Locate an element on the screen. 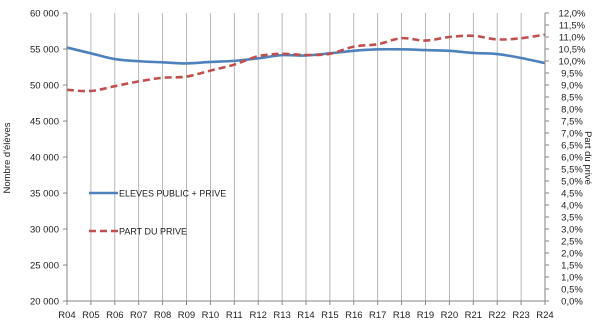 This screenshot has height=327, width=592. right-tick-label: 11,5% is located at coordinates (572, 25).